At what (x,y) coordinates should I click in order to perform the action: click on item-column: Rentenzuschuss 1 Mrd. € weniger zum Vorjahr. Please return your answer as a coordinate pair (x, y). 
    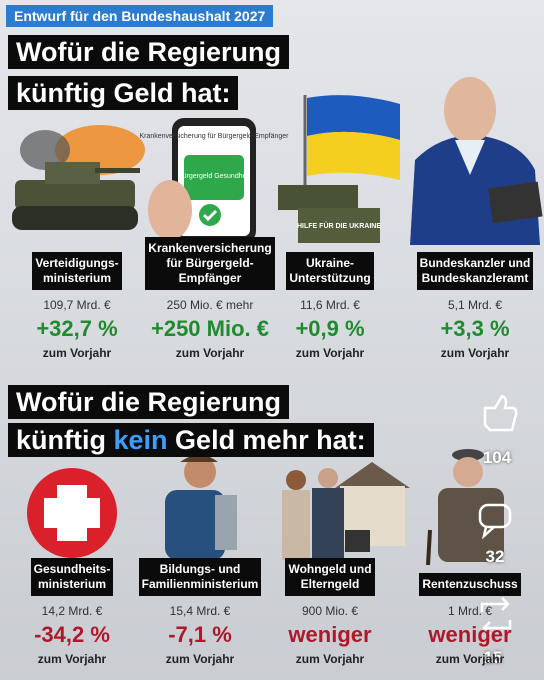
    Looking at the image, I should click on (470, 613).